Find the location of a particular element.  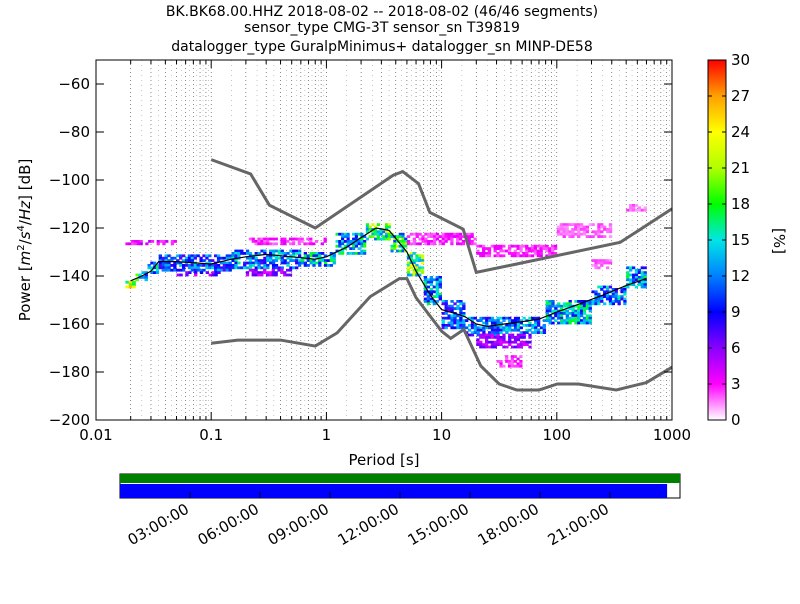

y-label-exp-s: 4 is located at coordinates (21, 228).